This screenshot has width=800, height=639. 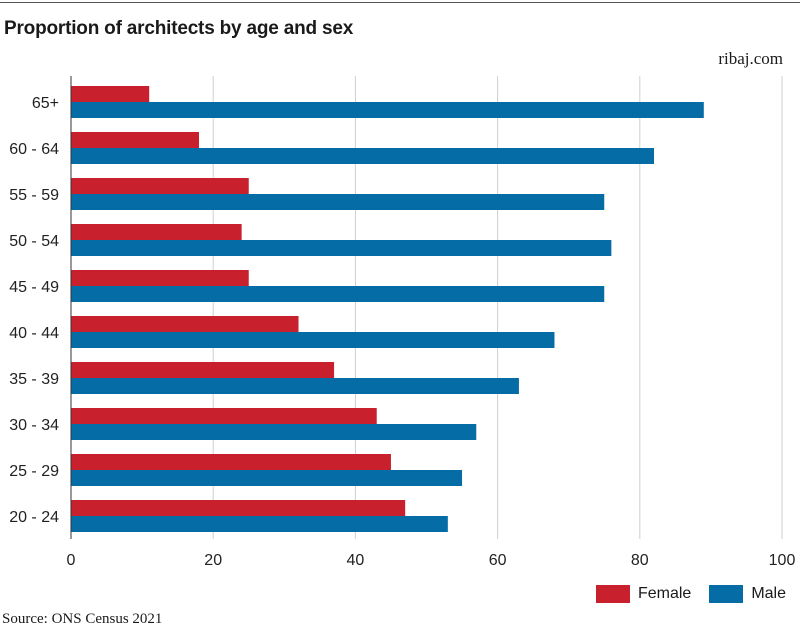 What do you see at coordinates (34, 379) in the screenshot?
I see `category-label: 35 - 39` at bounding box center [34, 379].